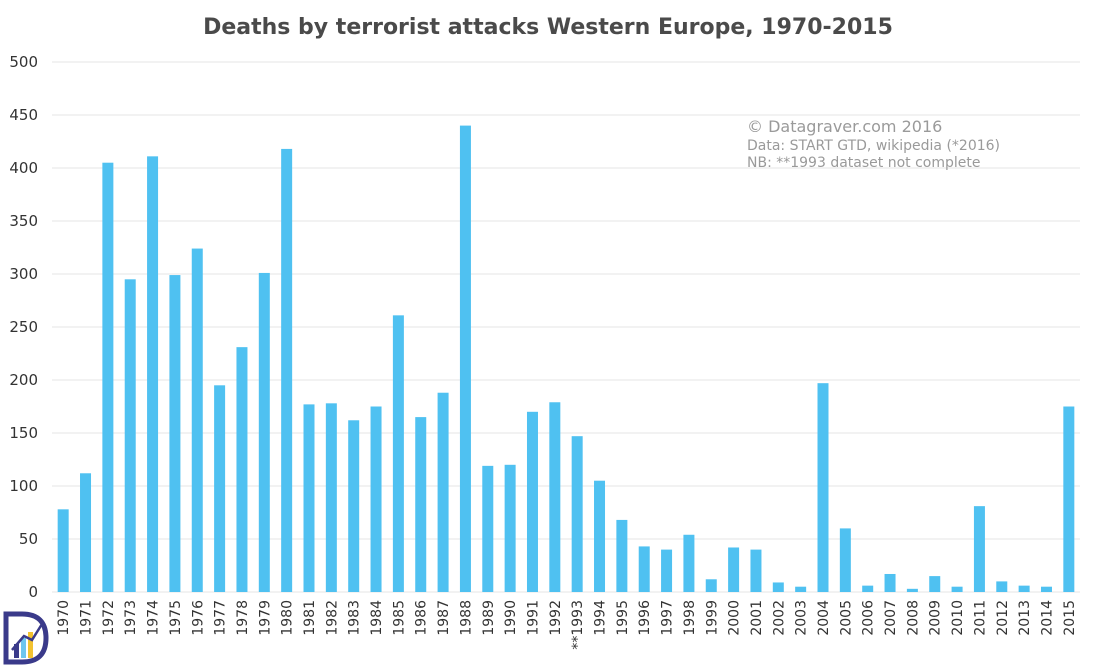 This screenshot has height=666, width=1102. Describe the element at coordinates (265, 618) in the screenshot. I see `x-tick-label: 1979` at that location.